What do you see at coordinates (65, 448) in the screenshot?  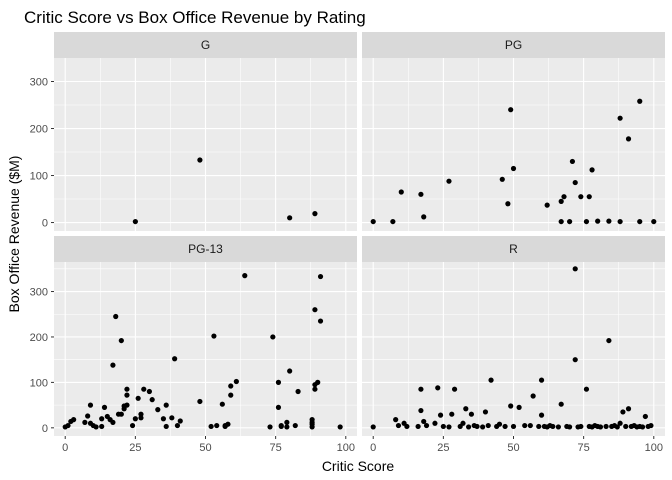 I see `x-tick-label: 0` at bounding box center [65, 448].